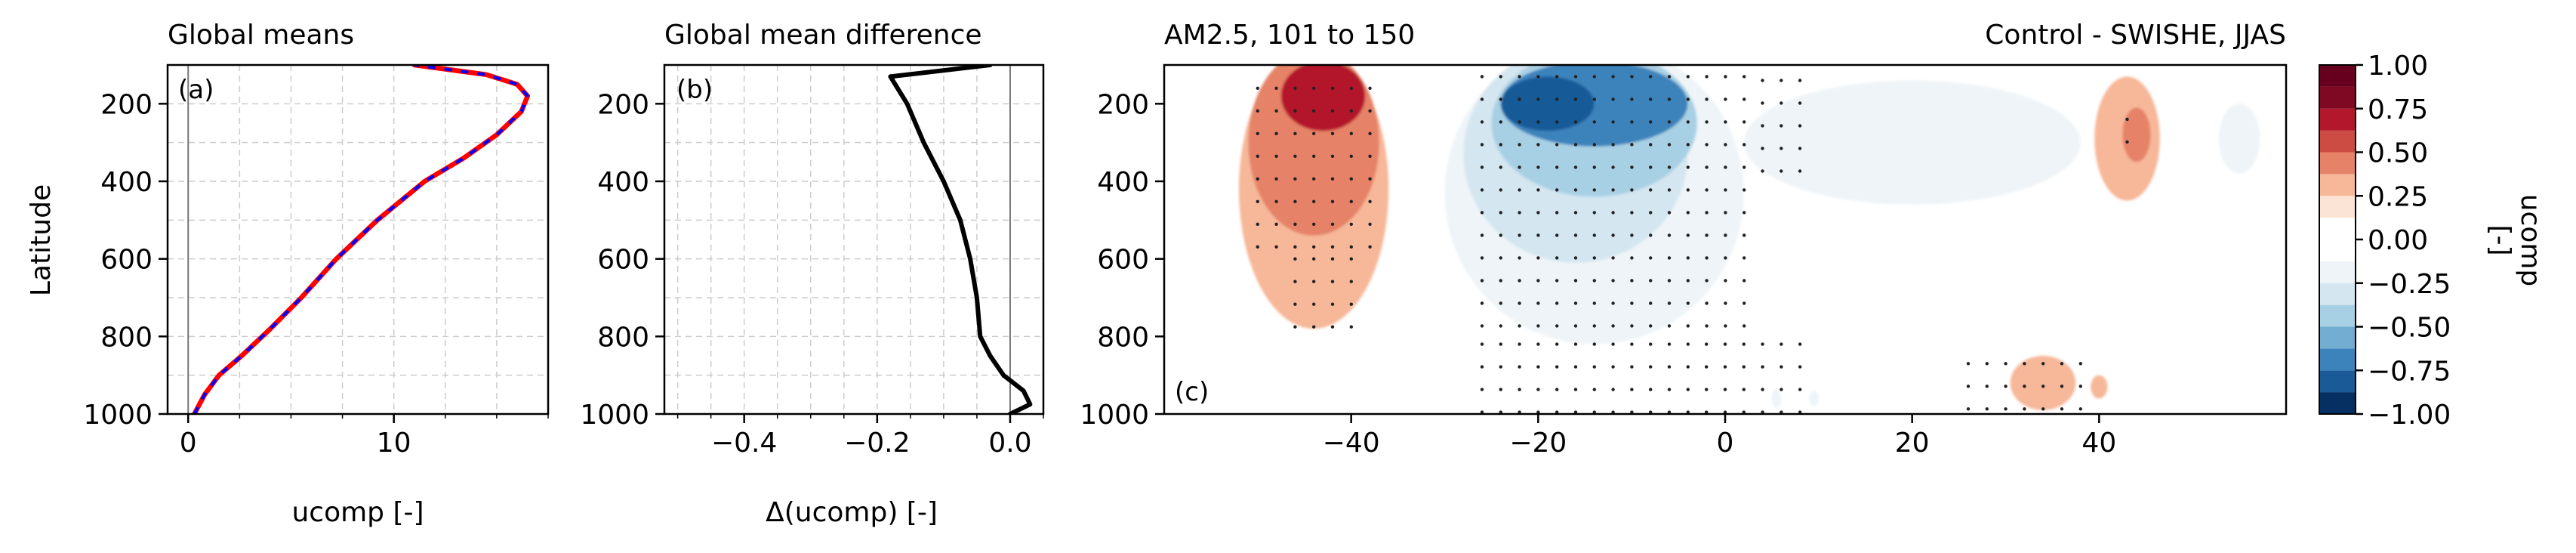 The height and width of the screenshot is (553, 2576). I want to click on panel-c-xtick-label: 20, so click(1913, 443).